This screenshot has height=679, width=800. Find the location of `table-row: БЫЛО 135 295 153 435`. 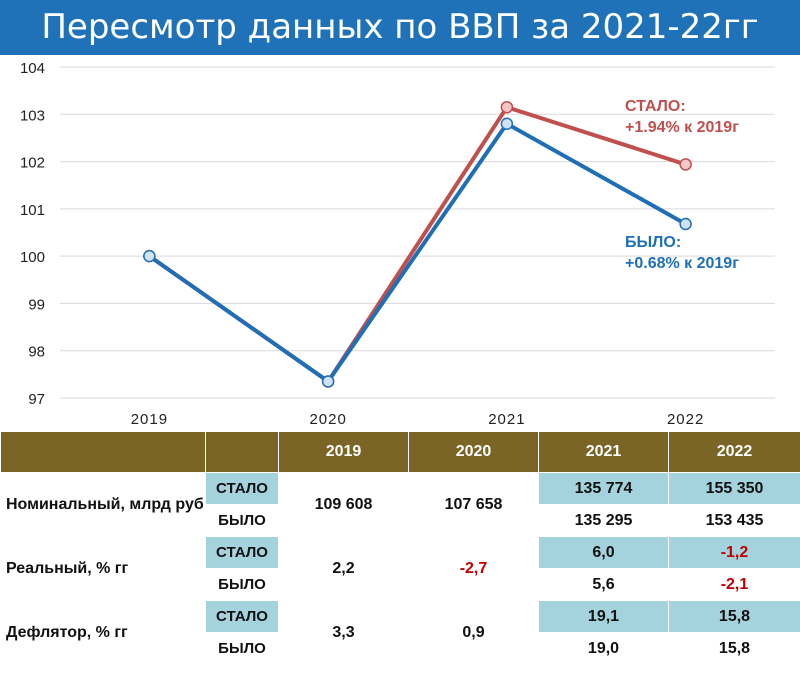

table-row: БЫЛО 135 295 153 435 is located at coordinates (400, 520).